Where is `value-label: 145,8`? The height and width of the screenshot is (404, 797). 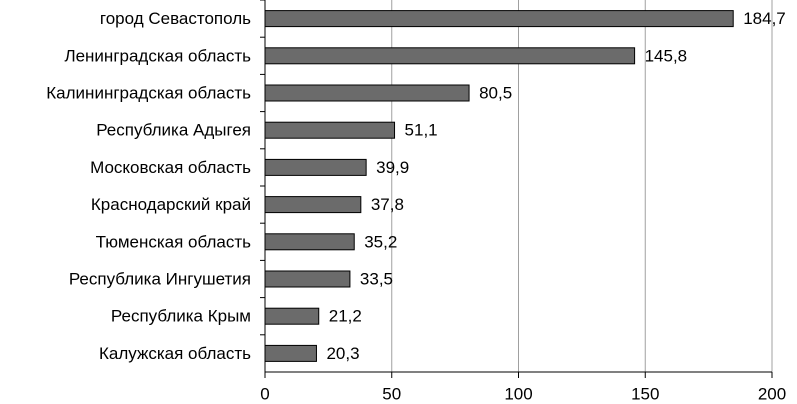 value-label: 145,8 is located at coordinates (666, 55).